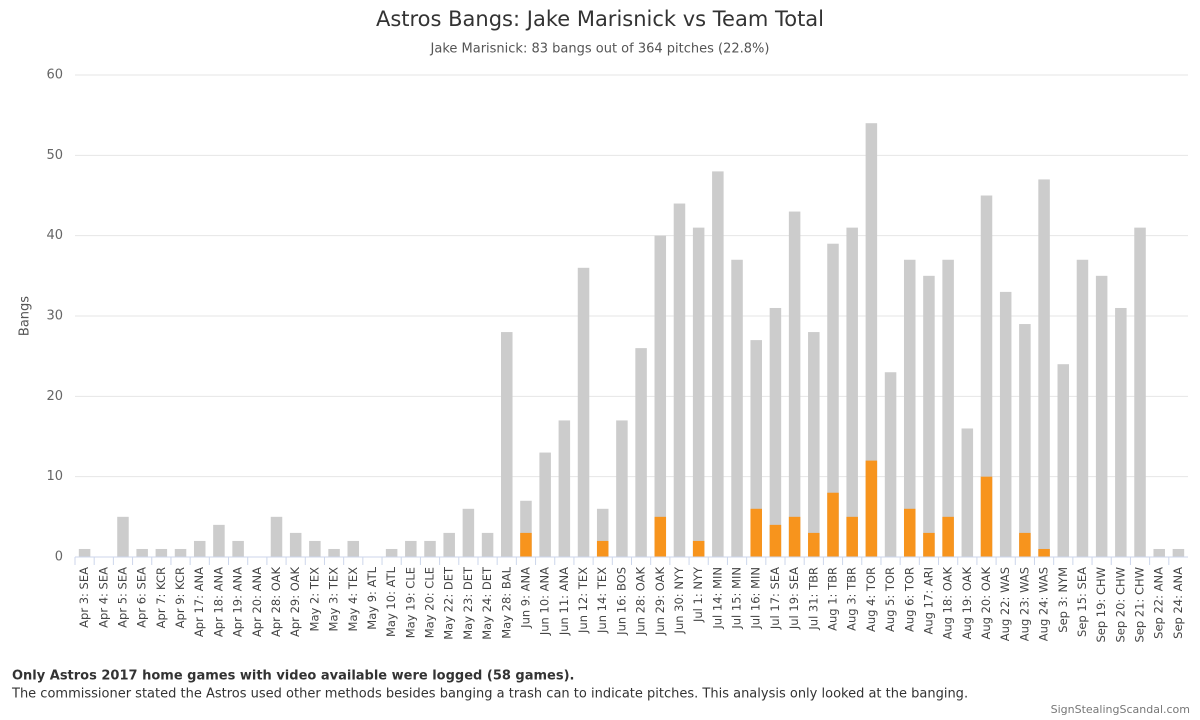  What do you see at coordinates (832, 599) in the screenshot?
I see `x-tick-label: Aug 1: TBR` at bounding box center [832, 599].